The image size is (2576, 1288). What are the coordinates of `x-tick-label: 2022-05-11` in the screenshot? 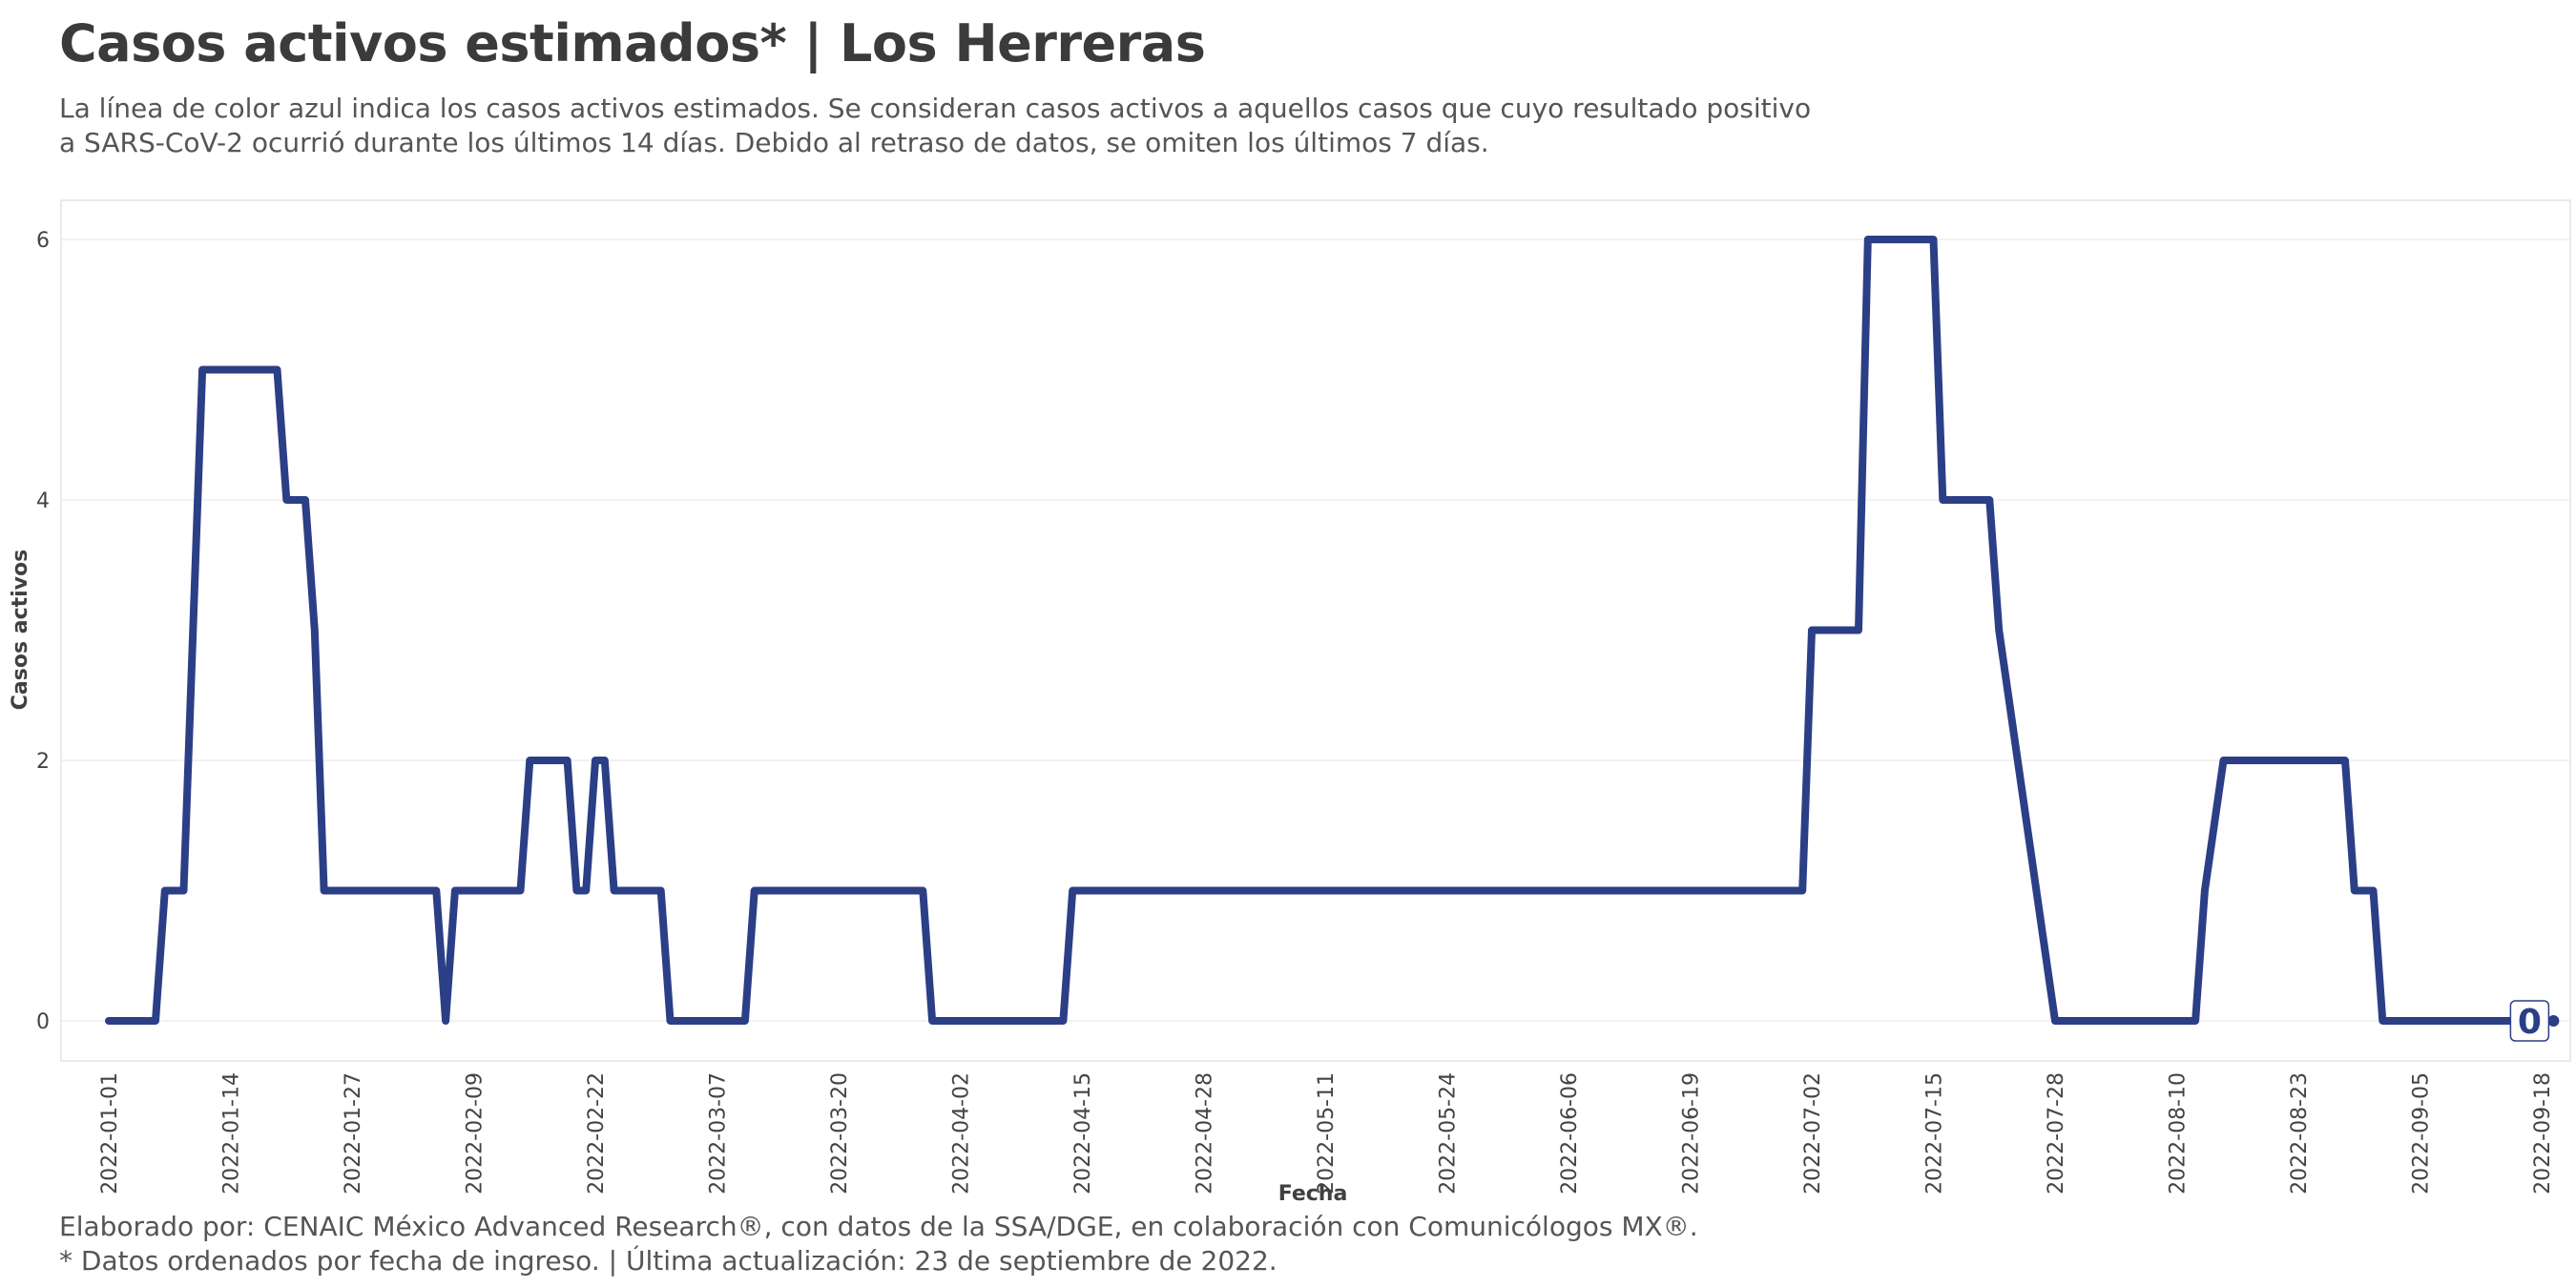 It's located at (1327, 1133).